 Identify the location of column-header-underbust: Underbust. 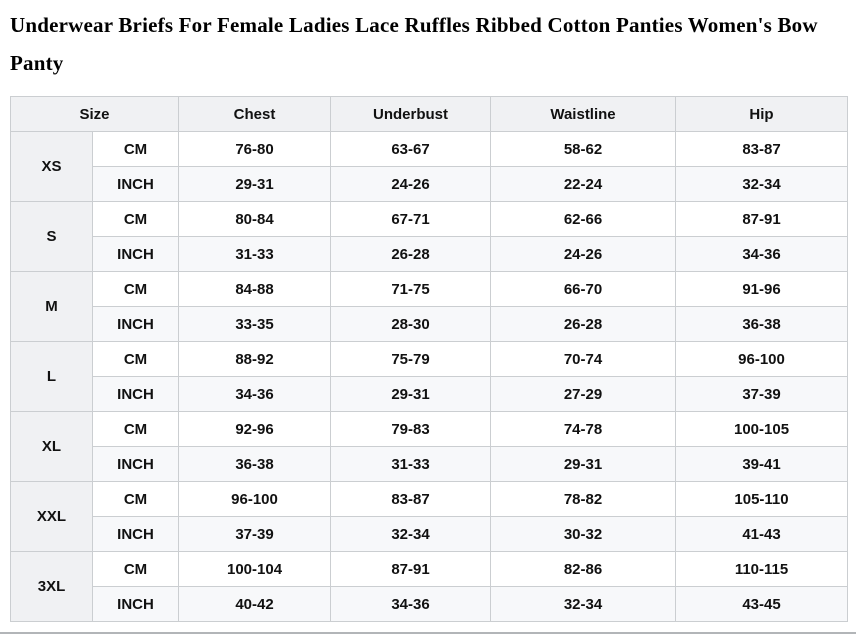
(411, 114).